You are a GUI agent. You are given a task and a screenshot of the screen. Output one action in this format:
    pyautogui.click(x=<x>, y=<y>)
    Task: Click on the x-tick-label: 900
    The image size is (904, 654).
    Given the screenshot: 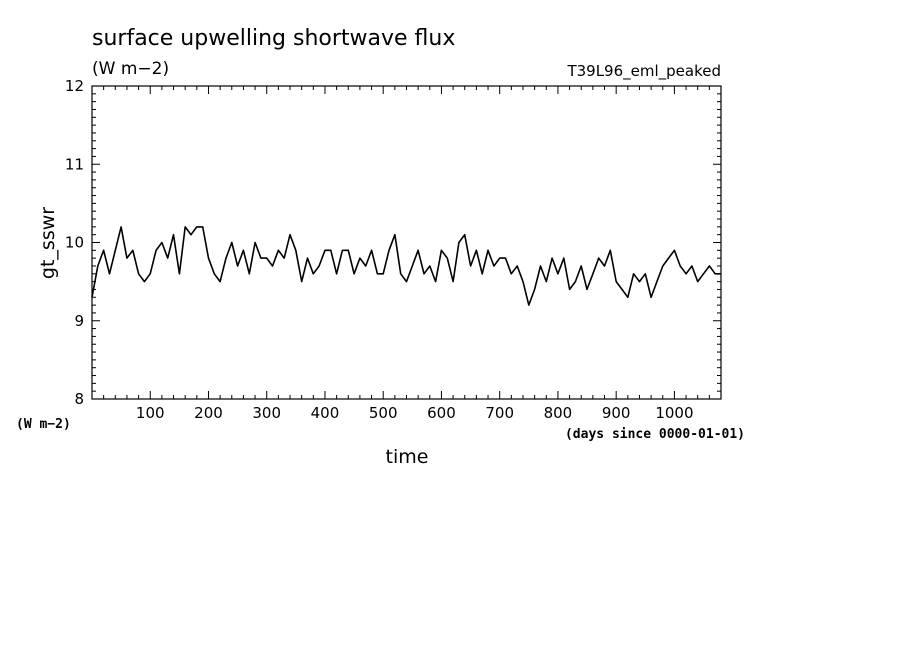 What is the action you would take?
    pyautogui.click(x=616, y=413)
    